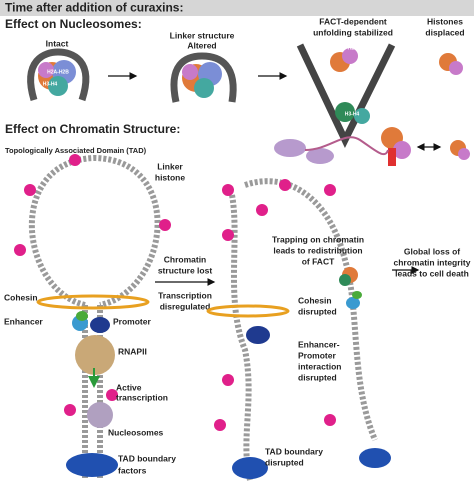  What do you see at coordinates (201, 45) in the screenshot?
I see `stage-label: Altered` at bounding box center [201, 45].